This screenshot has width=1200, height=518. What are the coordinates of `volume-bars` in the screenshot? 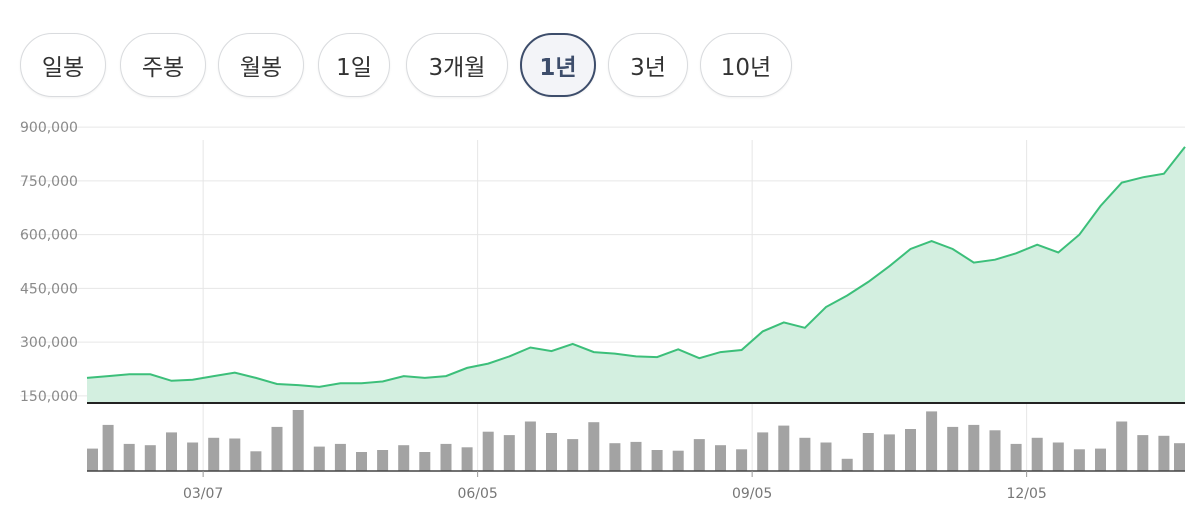 It's located at (636, 440).